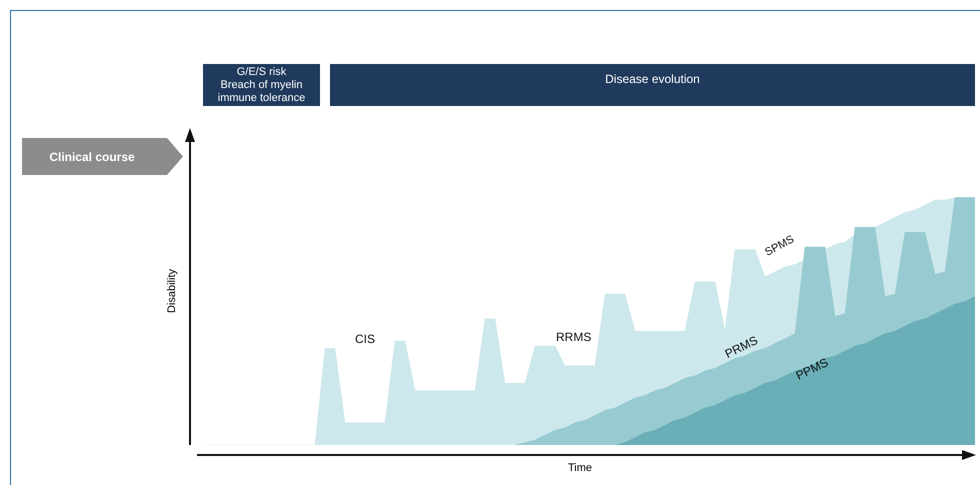 This screenshot has width=980, height=485. What do you see at coordinates (172, 291) in the screenshot?
I see `y-axis-title: Disability` at bounding box center [172, 291].